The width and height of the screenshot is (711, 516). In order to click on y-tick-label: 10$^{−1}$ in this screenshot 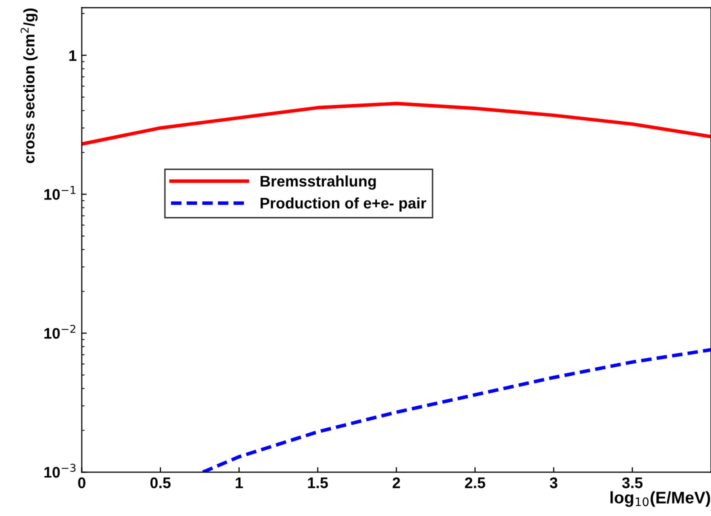, I will do `click(60, 193)`.